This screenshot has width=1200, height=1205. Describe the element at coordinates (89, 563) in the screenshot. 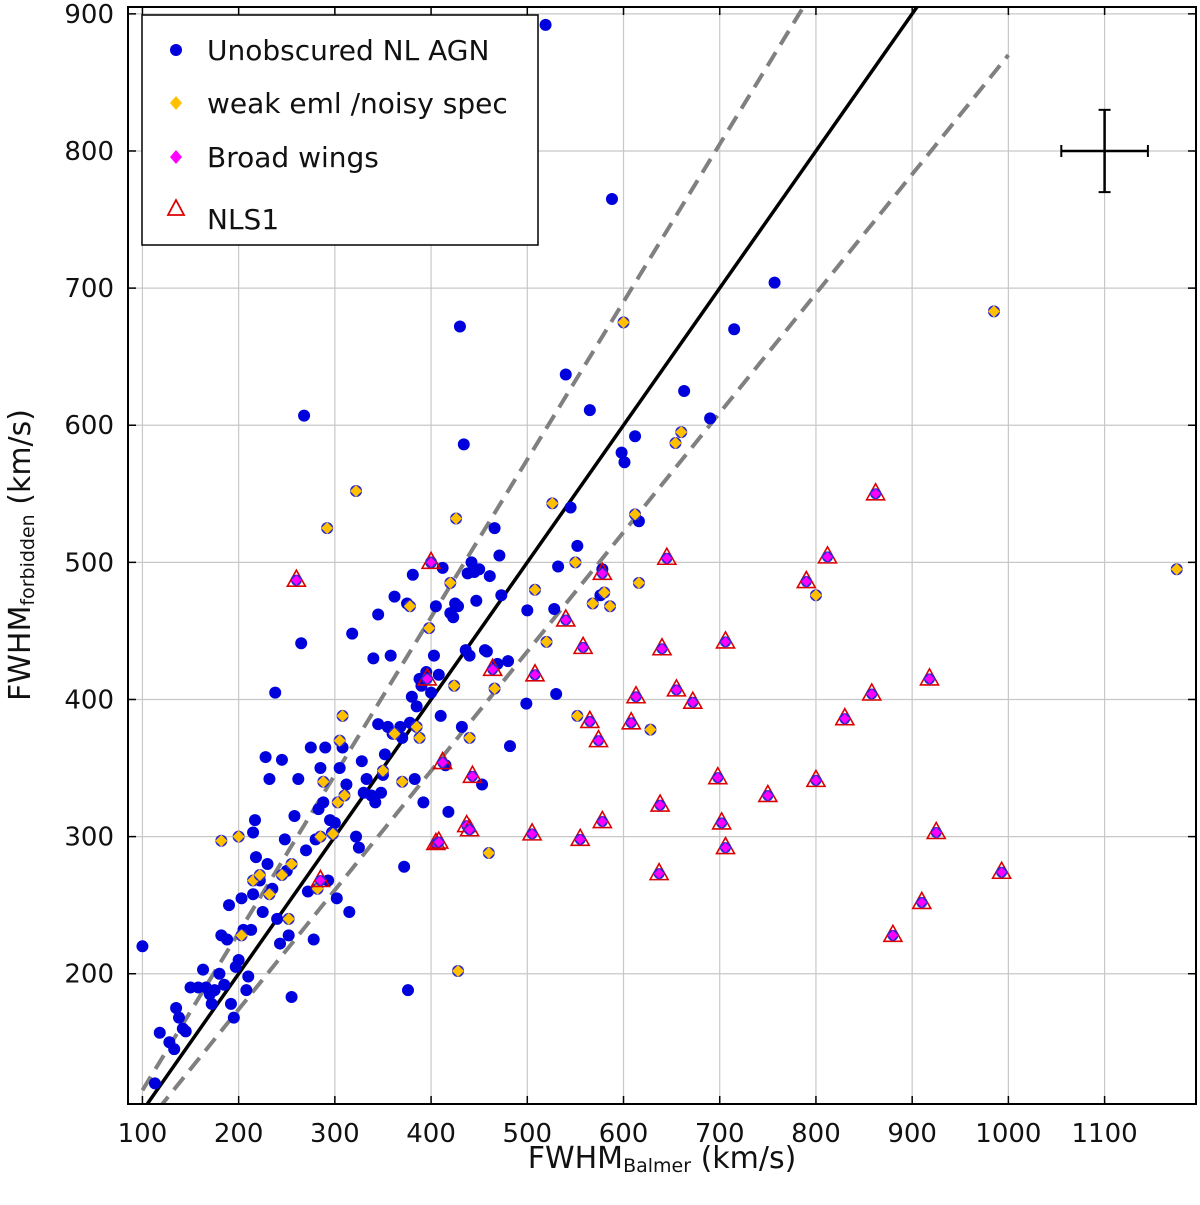

I see `y-tick-label-500: 500` at that location.